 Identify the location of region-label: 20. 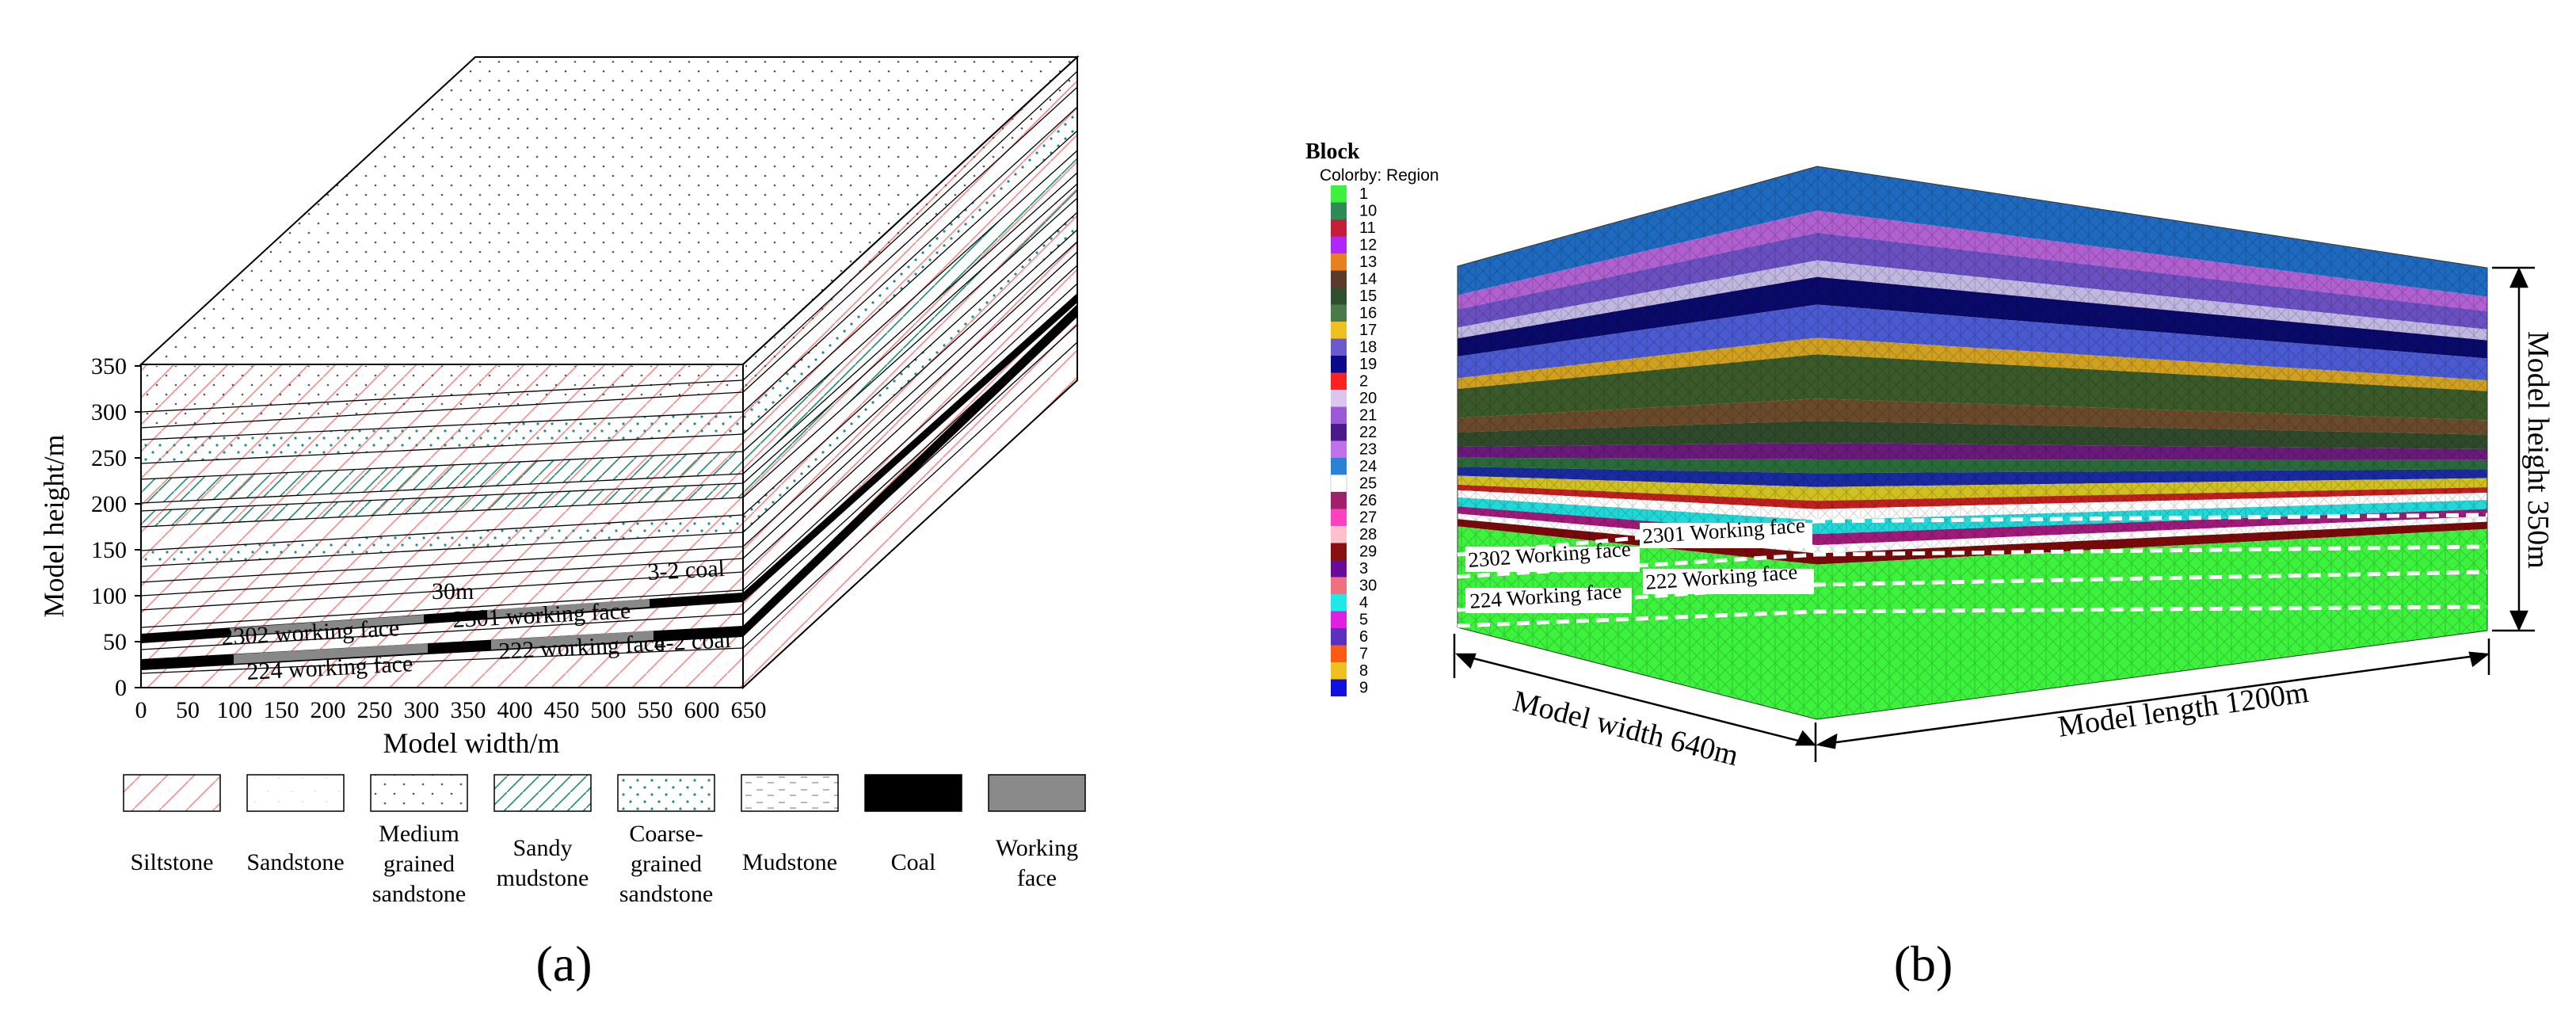
(1368, 398).